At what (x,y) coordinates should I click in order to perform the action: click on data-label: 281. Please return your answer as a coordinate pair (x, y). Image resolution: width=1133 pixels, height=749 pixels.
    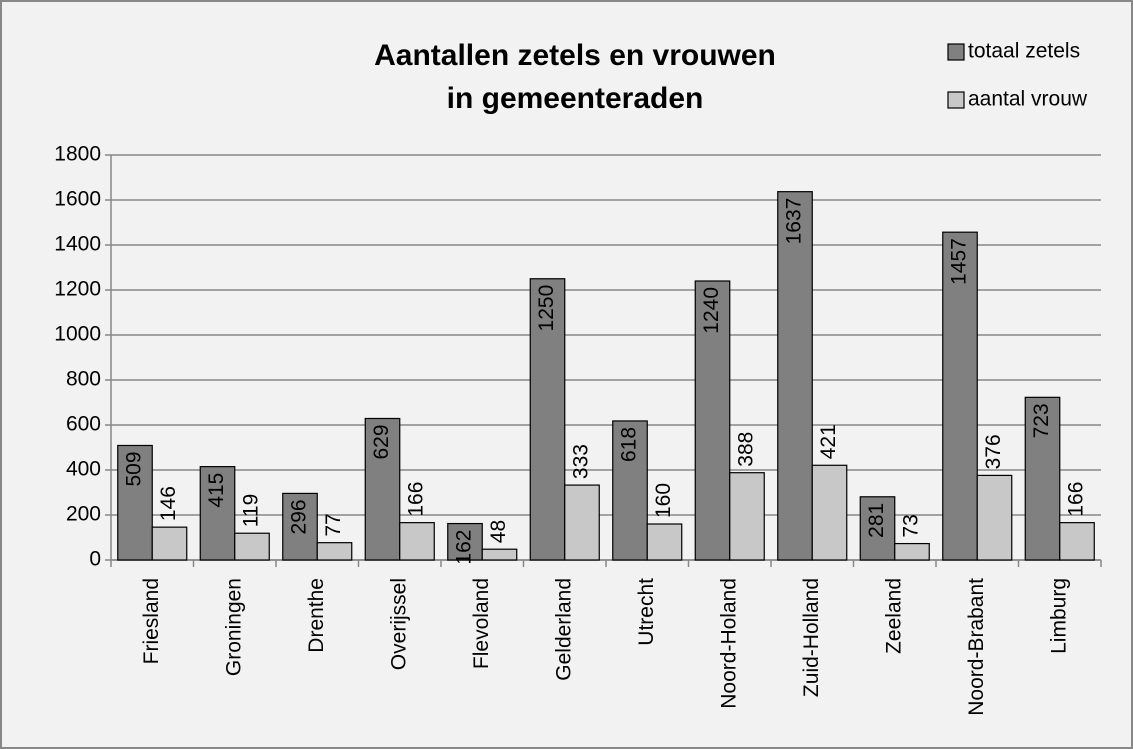
    Looking at the image, I should click on (876, 520).